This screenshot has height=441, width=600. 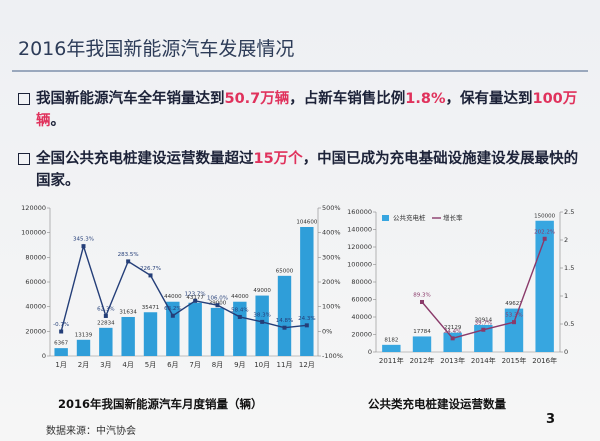 I want to click on point-label: 39.7%, so click(x=483, y=323).